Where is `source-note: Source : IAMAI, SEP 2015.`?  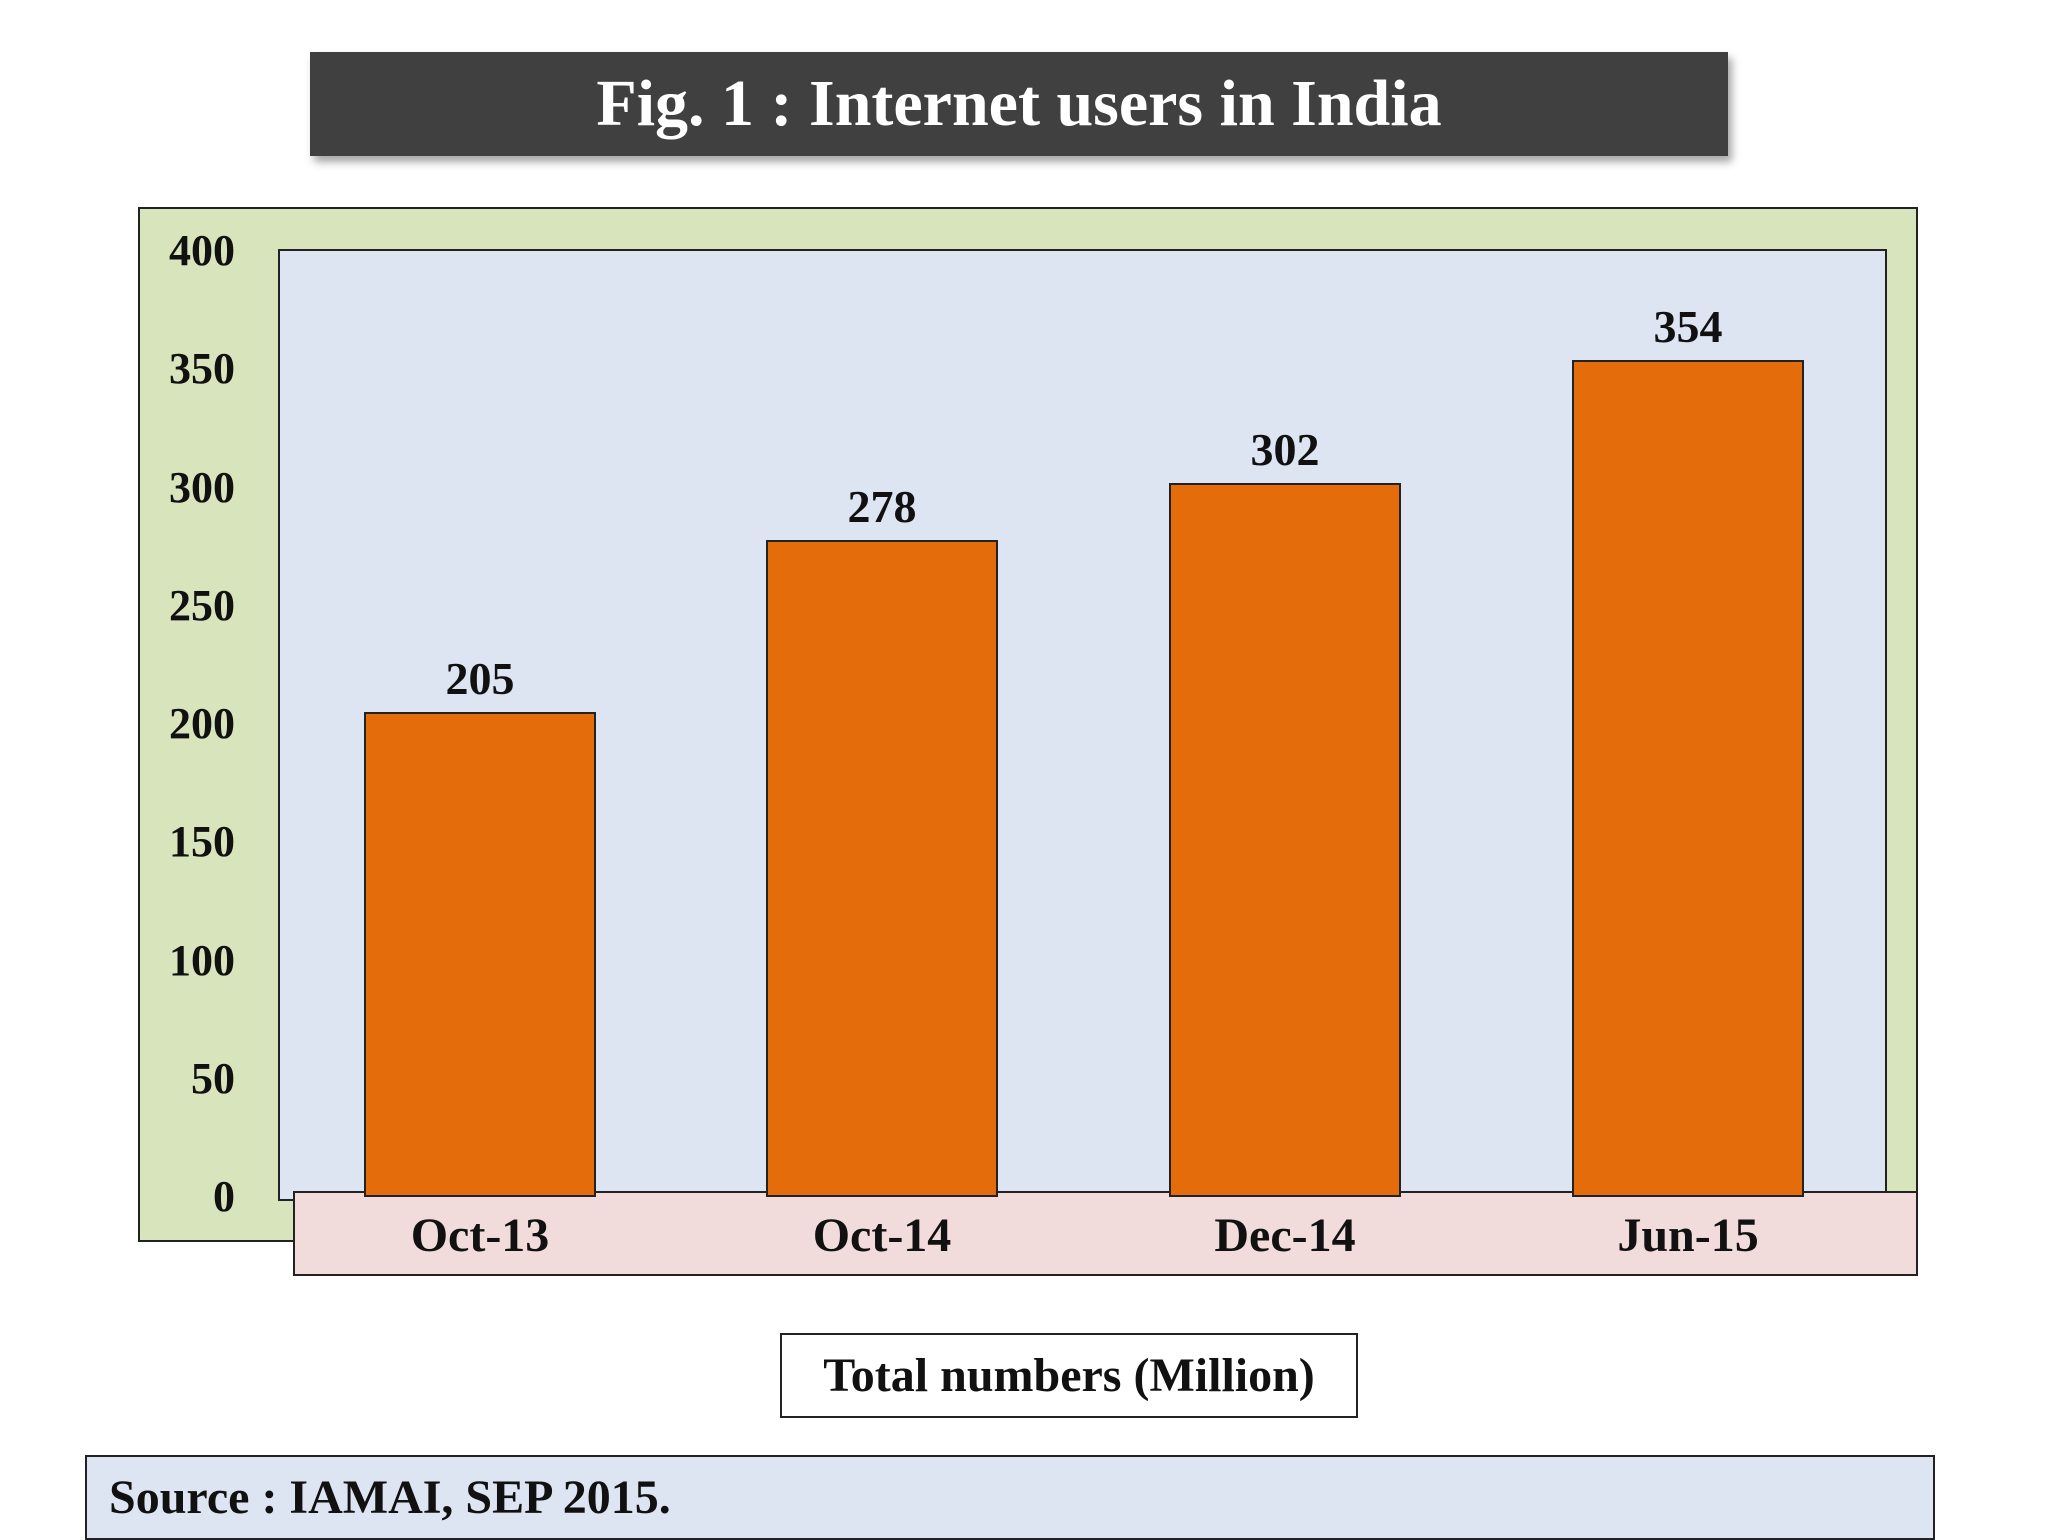 source-note: Source : IAMAI, SEP 2015. is located at coordinates (1010, 1497).